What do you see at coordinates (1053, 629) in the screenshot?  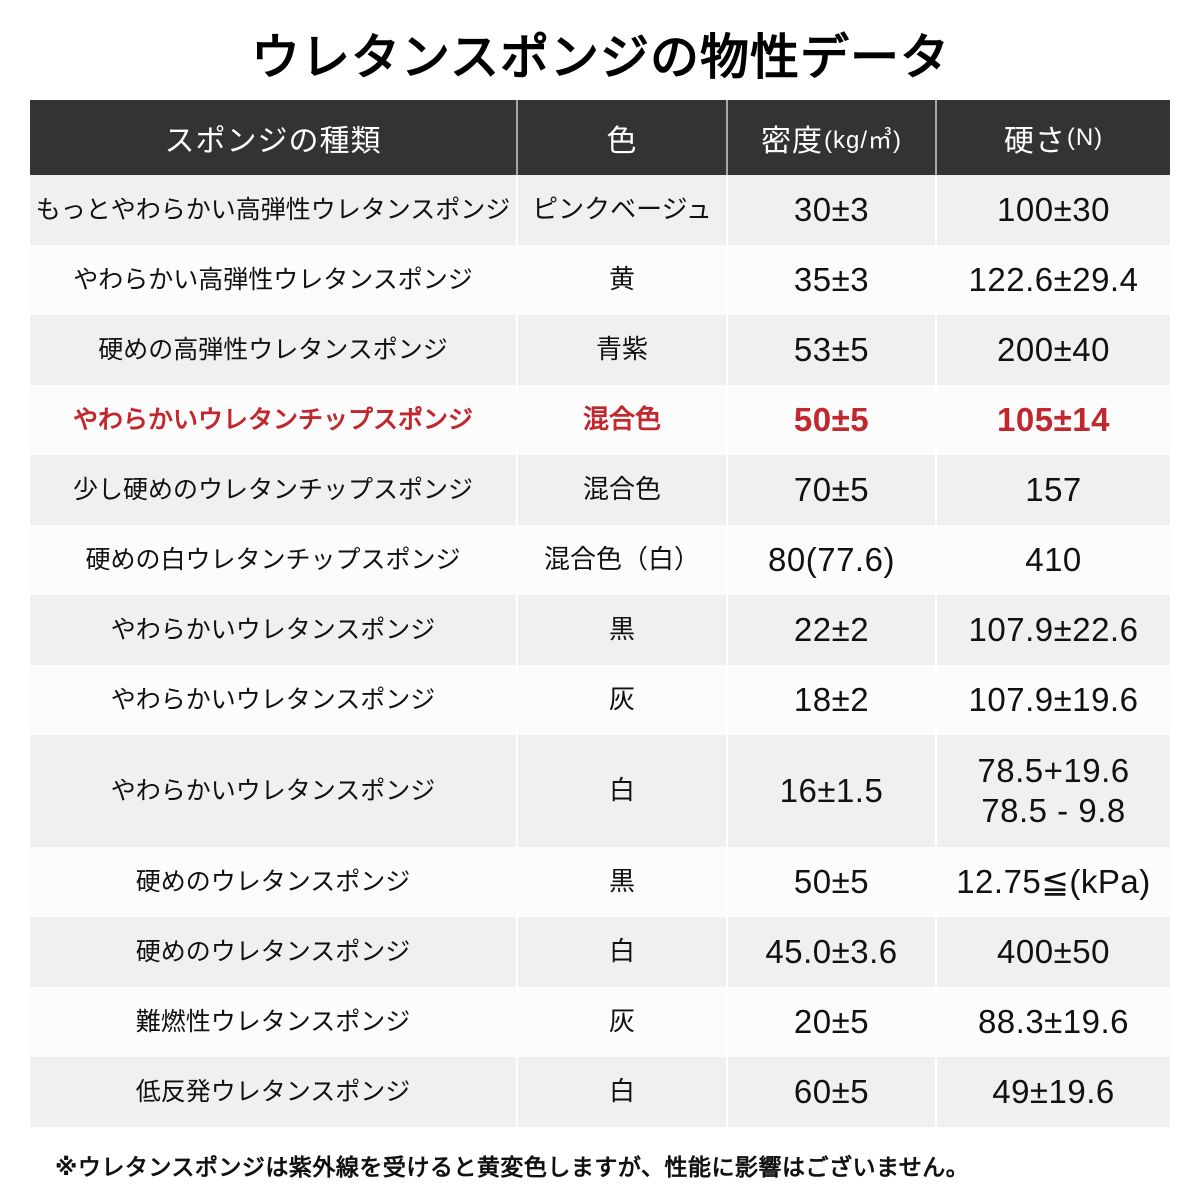 I see `hardness-cell: 107.9±22.6` at bounding box center [1053, 629].